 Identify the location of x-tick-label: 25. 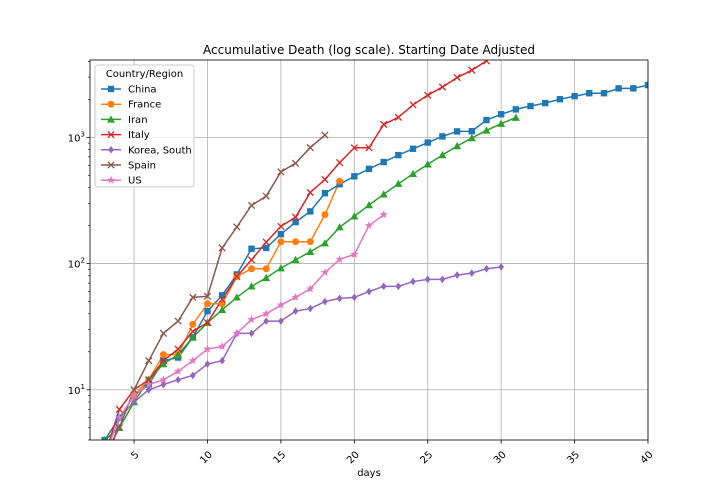
(426, 457).